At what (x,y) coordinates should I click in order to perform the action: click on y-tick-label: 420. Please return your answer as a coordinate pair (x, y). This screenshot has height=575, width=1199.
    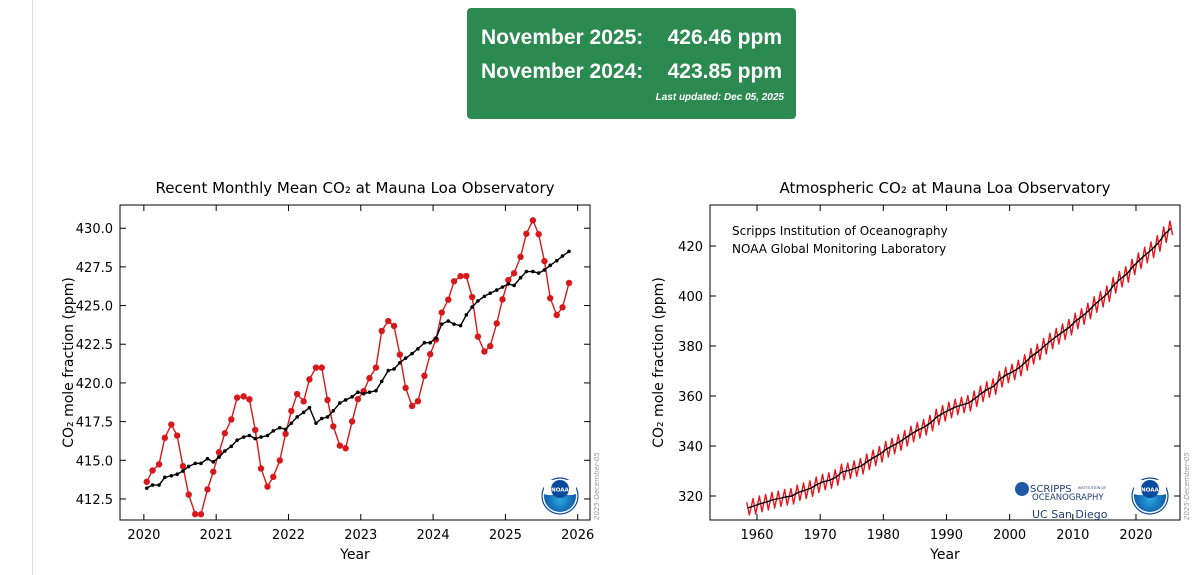
    Looking at the image, I should click on (690, 247).